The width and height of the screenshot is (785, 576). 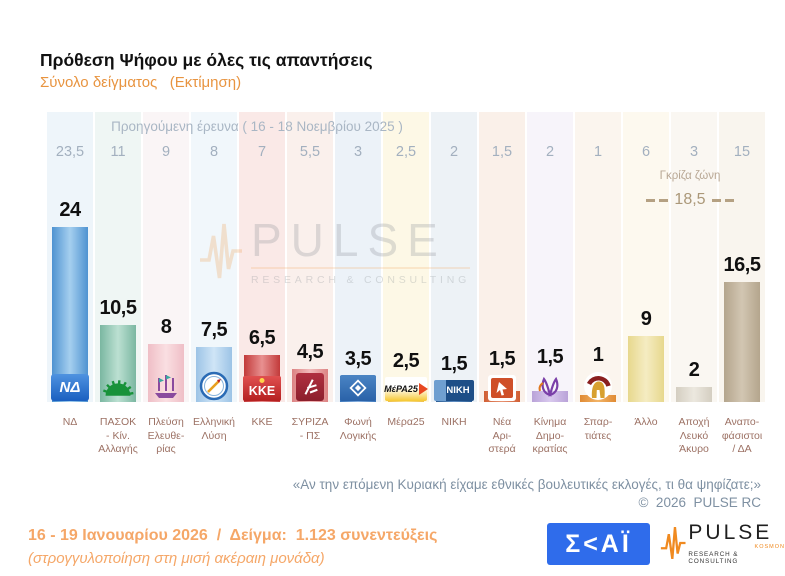 I want to click on copyright-line: © 2026 PULSE RC, so click(x=699, y=502).